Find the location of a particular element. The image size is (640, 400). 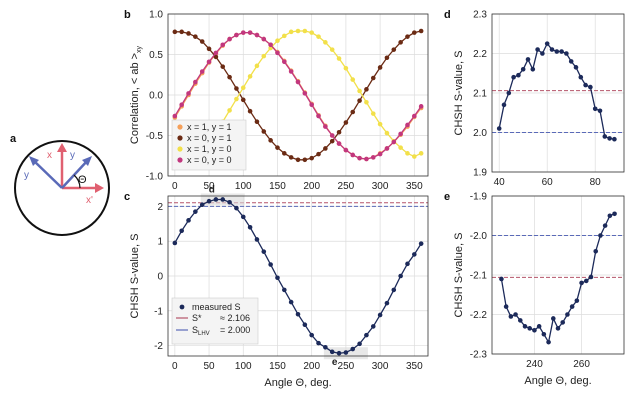

panel-d-zoom-max-chart: 40 60 80 2.3 2.2 2.1 2.0 1.9 CHSH S-value, S is located at coordinates (539, 99).